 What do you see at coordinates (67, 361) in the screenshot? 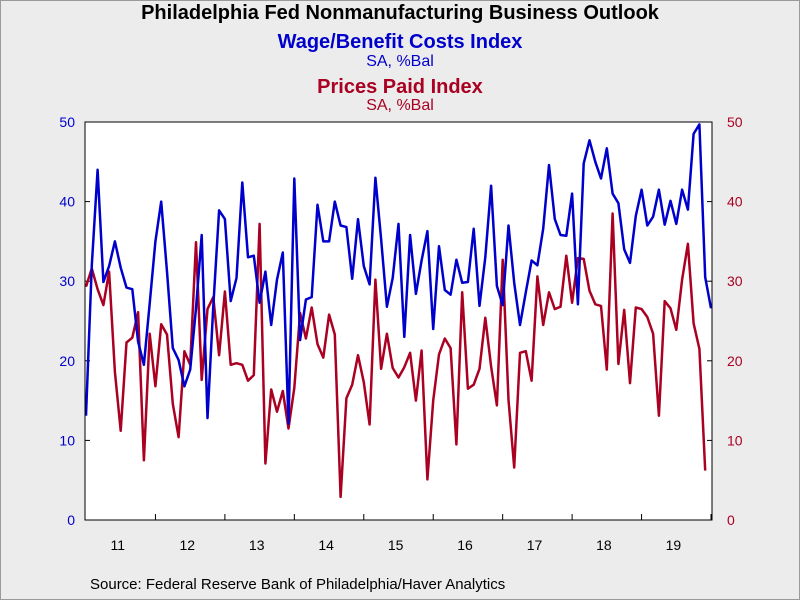
I see `y-left-tick-label: 20` at bounding box center [67, 361].